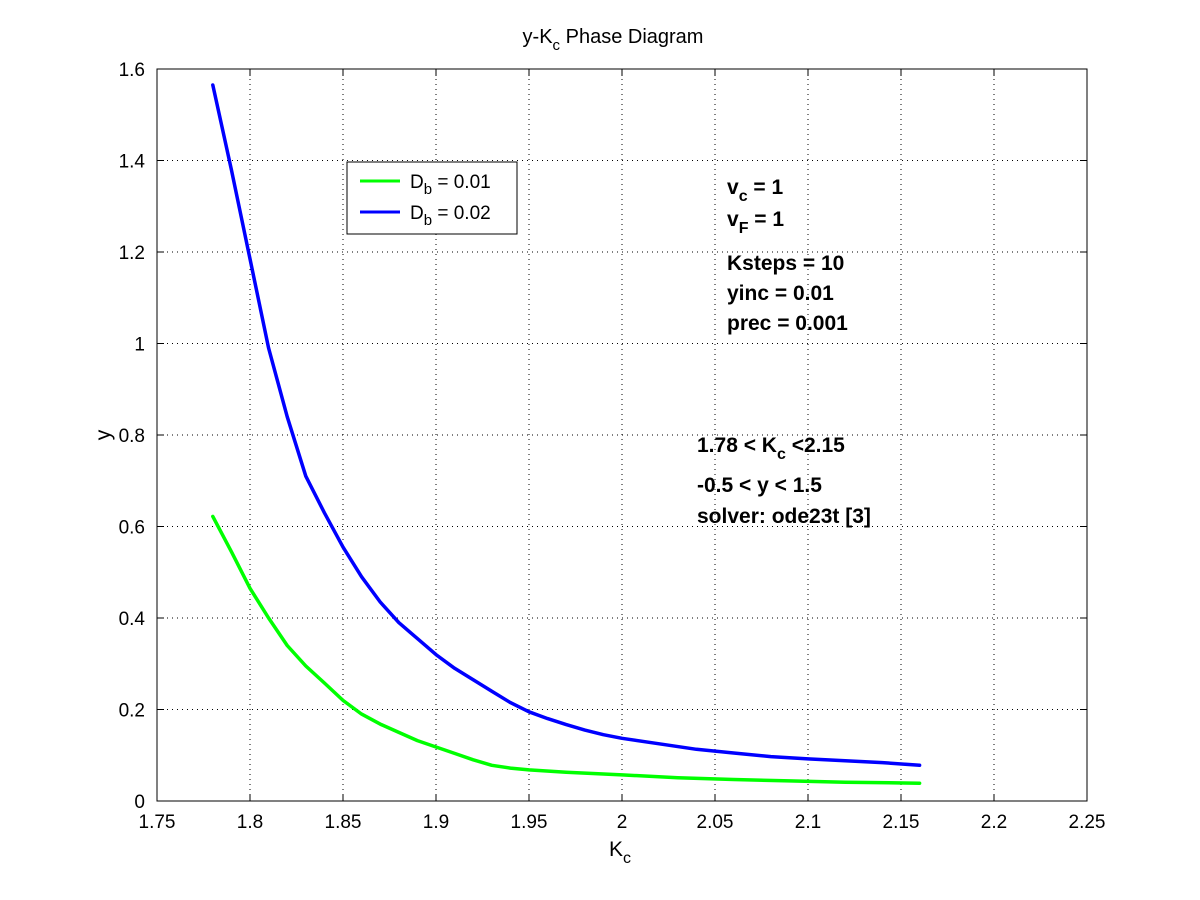 This screenshot has height=900, width=1200. I want to click on annotation-vc-subscript: c, so click(743, 196).